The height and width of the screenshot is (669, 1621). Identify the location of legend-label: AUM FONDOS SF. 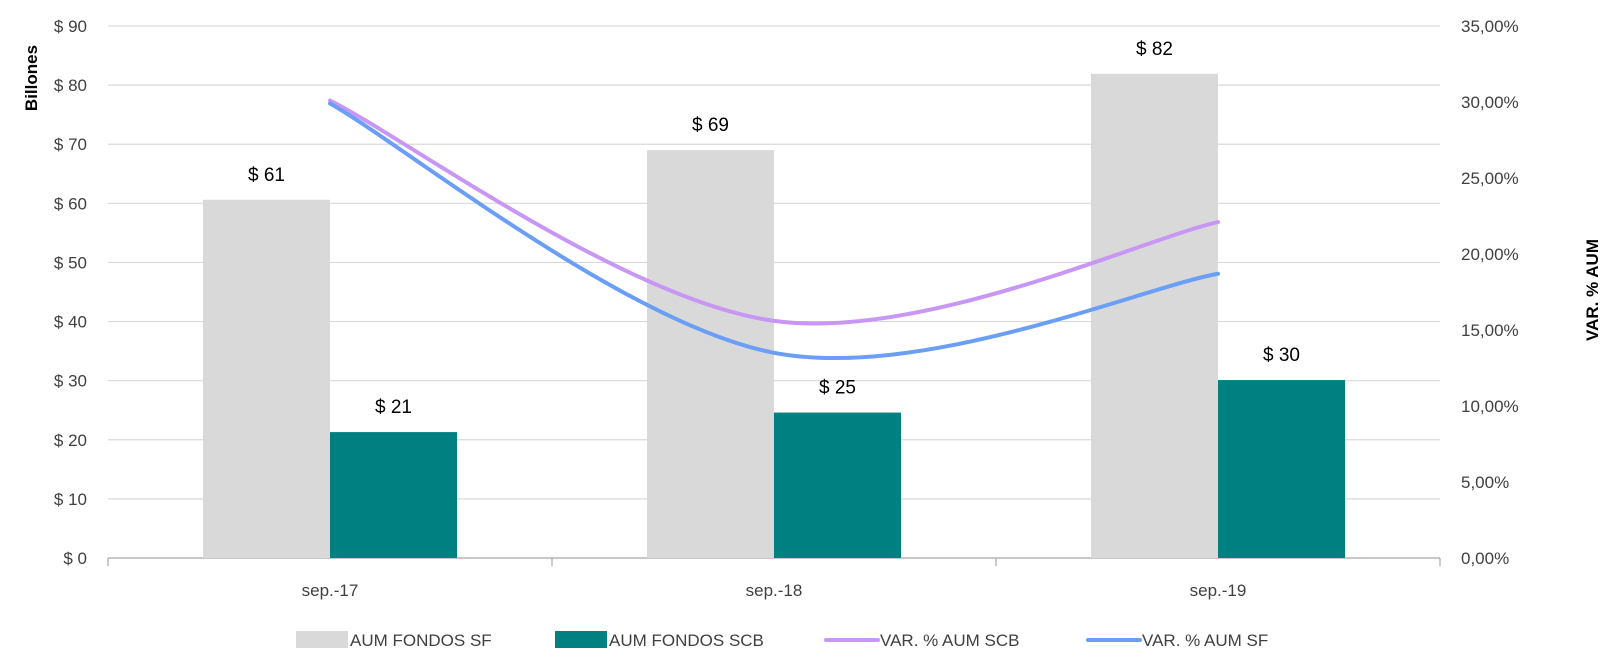
(421, 640).